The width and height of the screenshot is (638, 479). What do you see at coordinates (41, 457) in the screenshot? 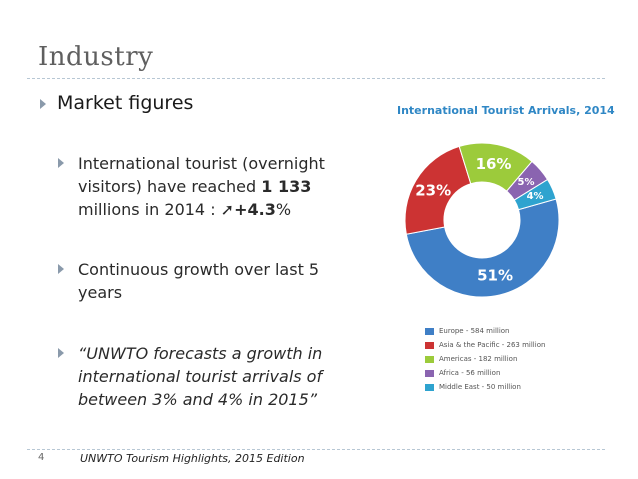
I see `page-number: 4` at bounding box center [41, 457].